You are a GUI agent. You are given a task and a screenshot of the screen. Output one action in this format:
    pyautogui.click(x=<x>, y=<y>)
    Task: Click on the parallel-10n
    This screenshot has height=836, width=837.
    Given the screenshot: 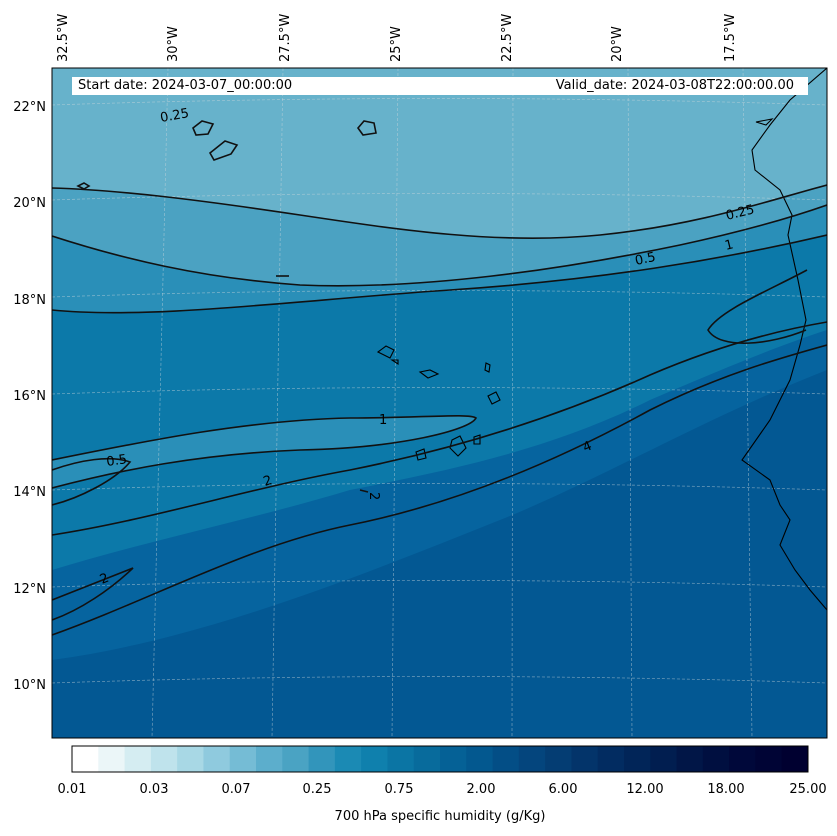 What is the action you would take?
    pyautogui.click(x=439, y=680)
    